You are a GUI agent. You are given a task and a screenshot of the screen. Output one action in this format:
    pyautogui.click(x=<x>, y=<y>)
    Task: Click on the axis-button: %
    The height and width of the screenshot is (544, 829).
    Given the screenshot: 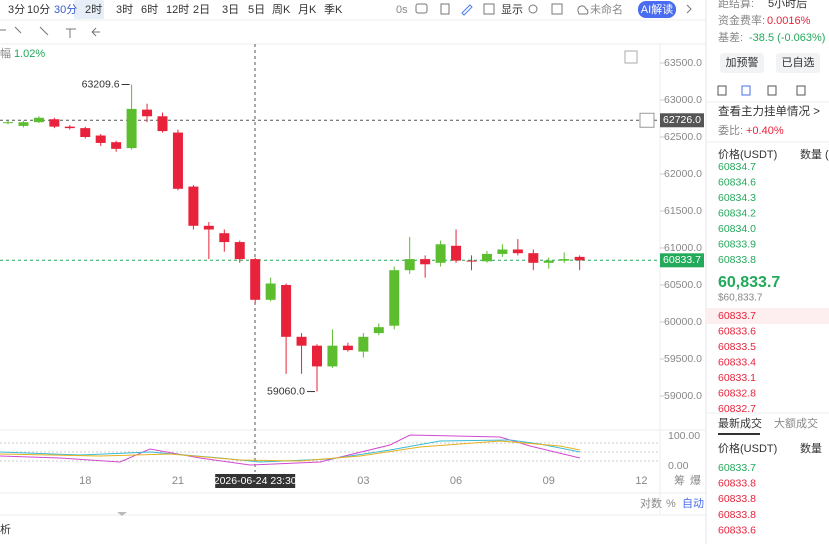 What is the action you would take?
    pyautogui.click(x=671, y=504)
    